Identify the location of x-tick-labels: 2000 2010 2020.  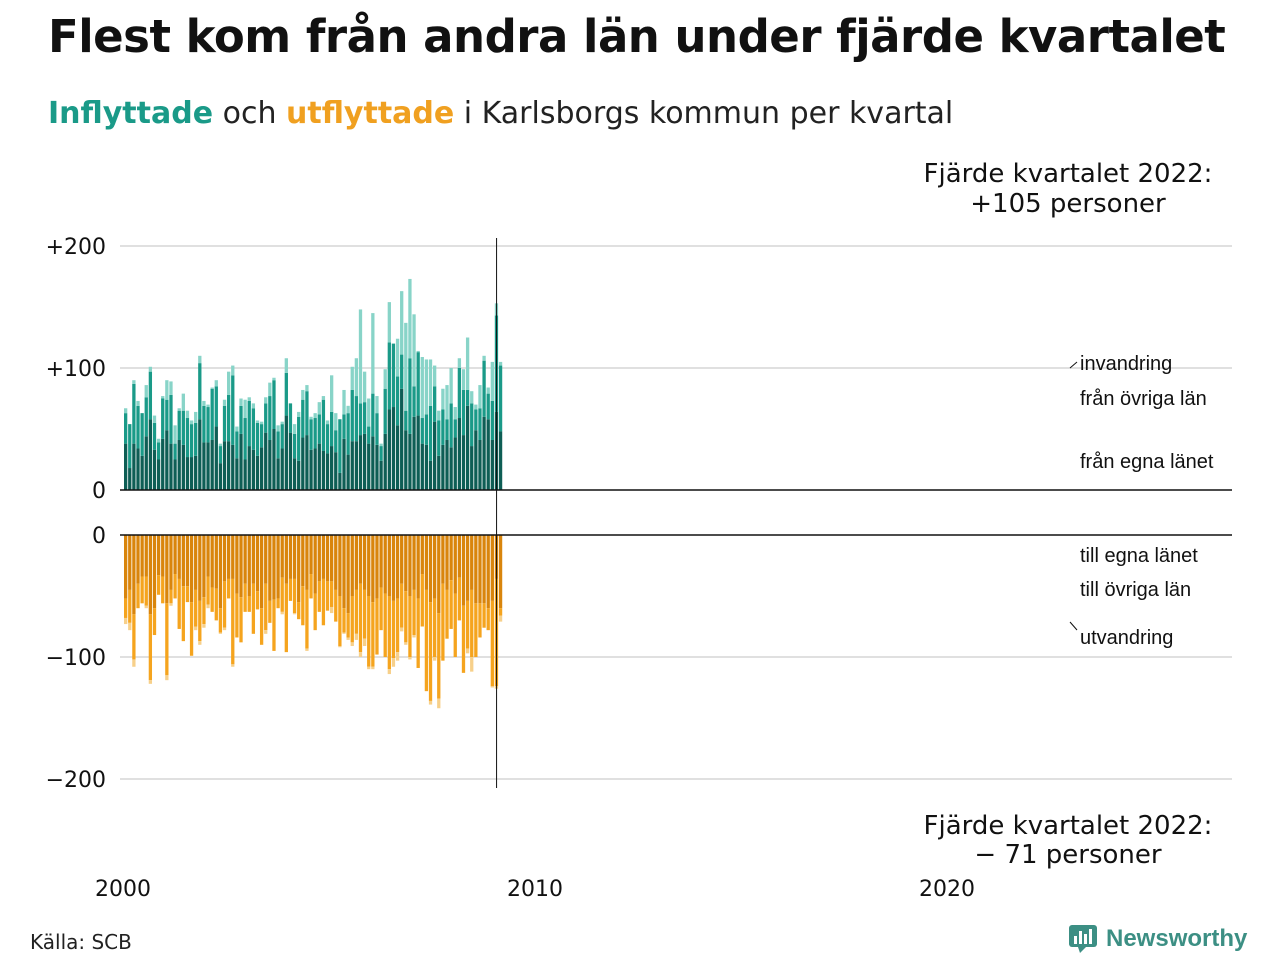
(535, 889).